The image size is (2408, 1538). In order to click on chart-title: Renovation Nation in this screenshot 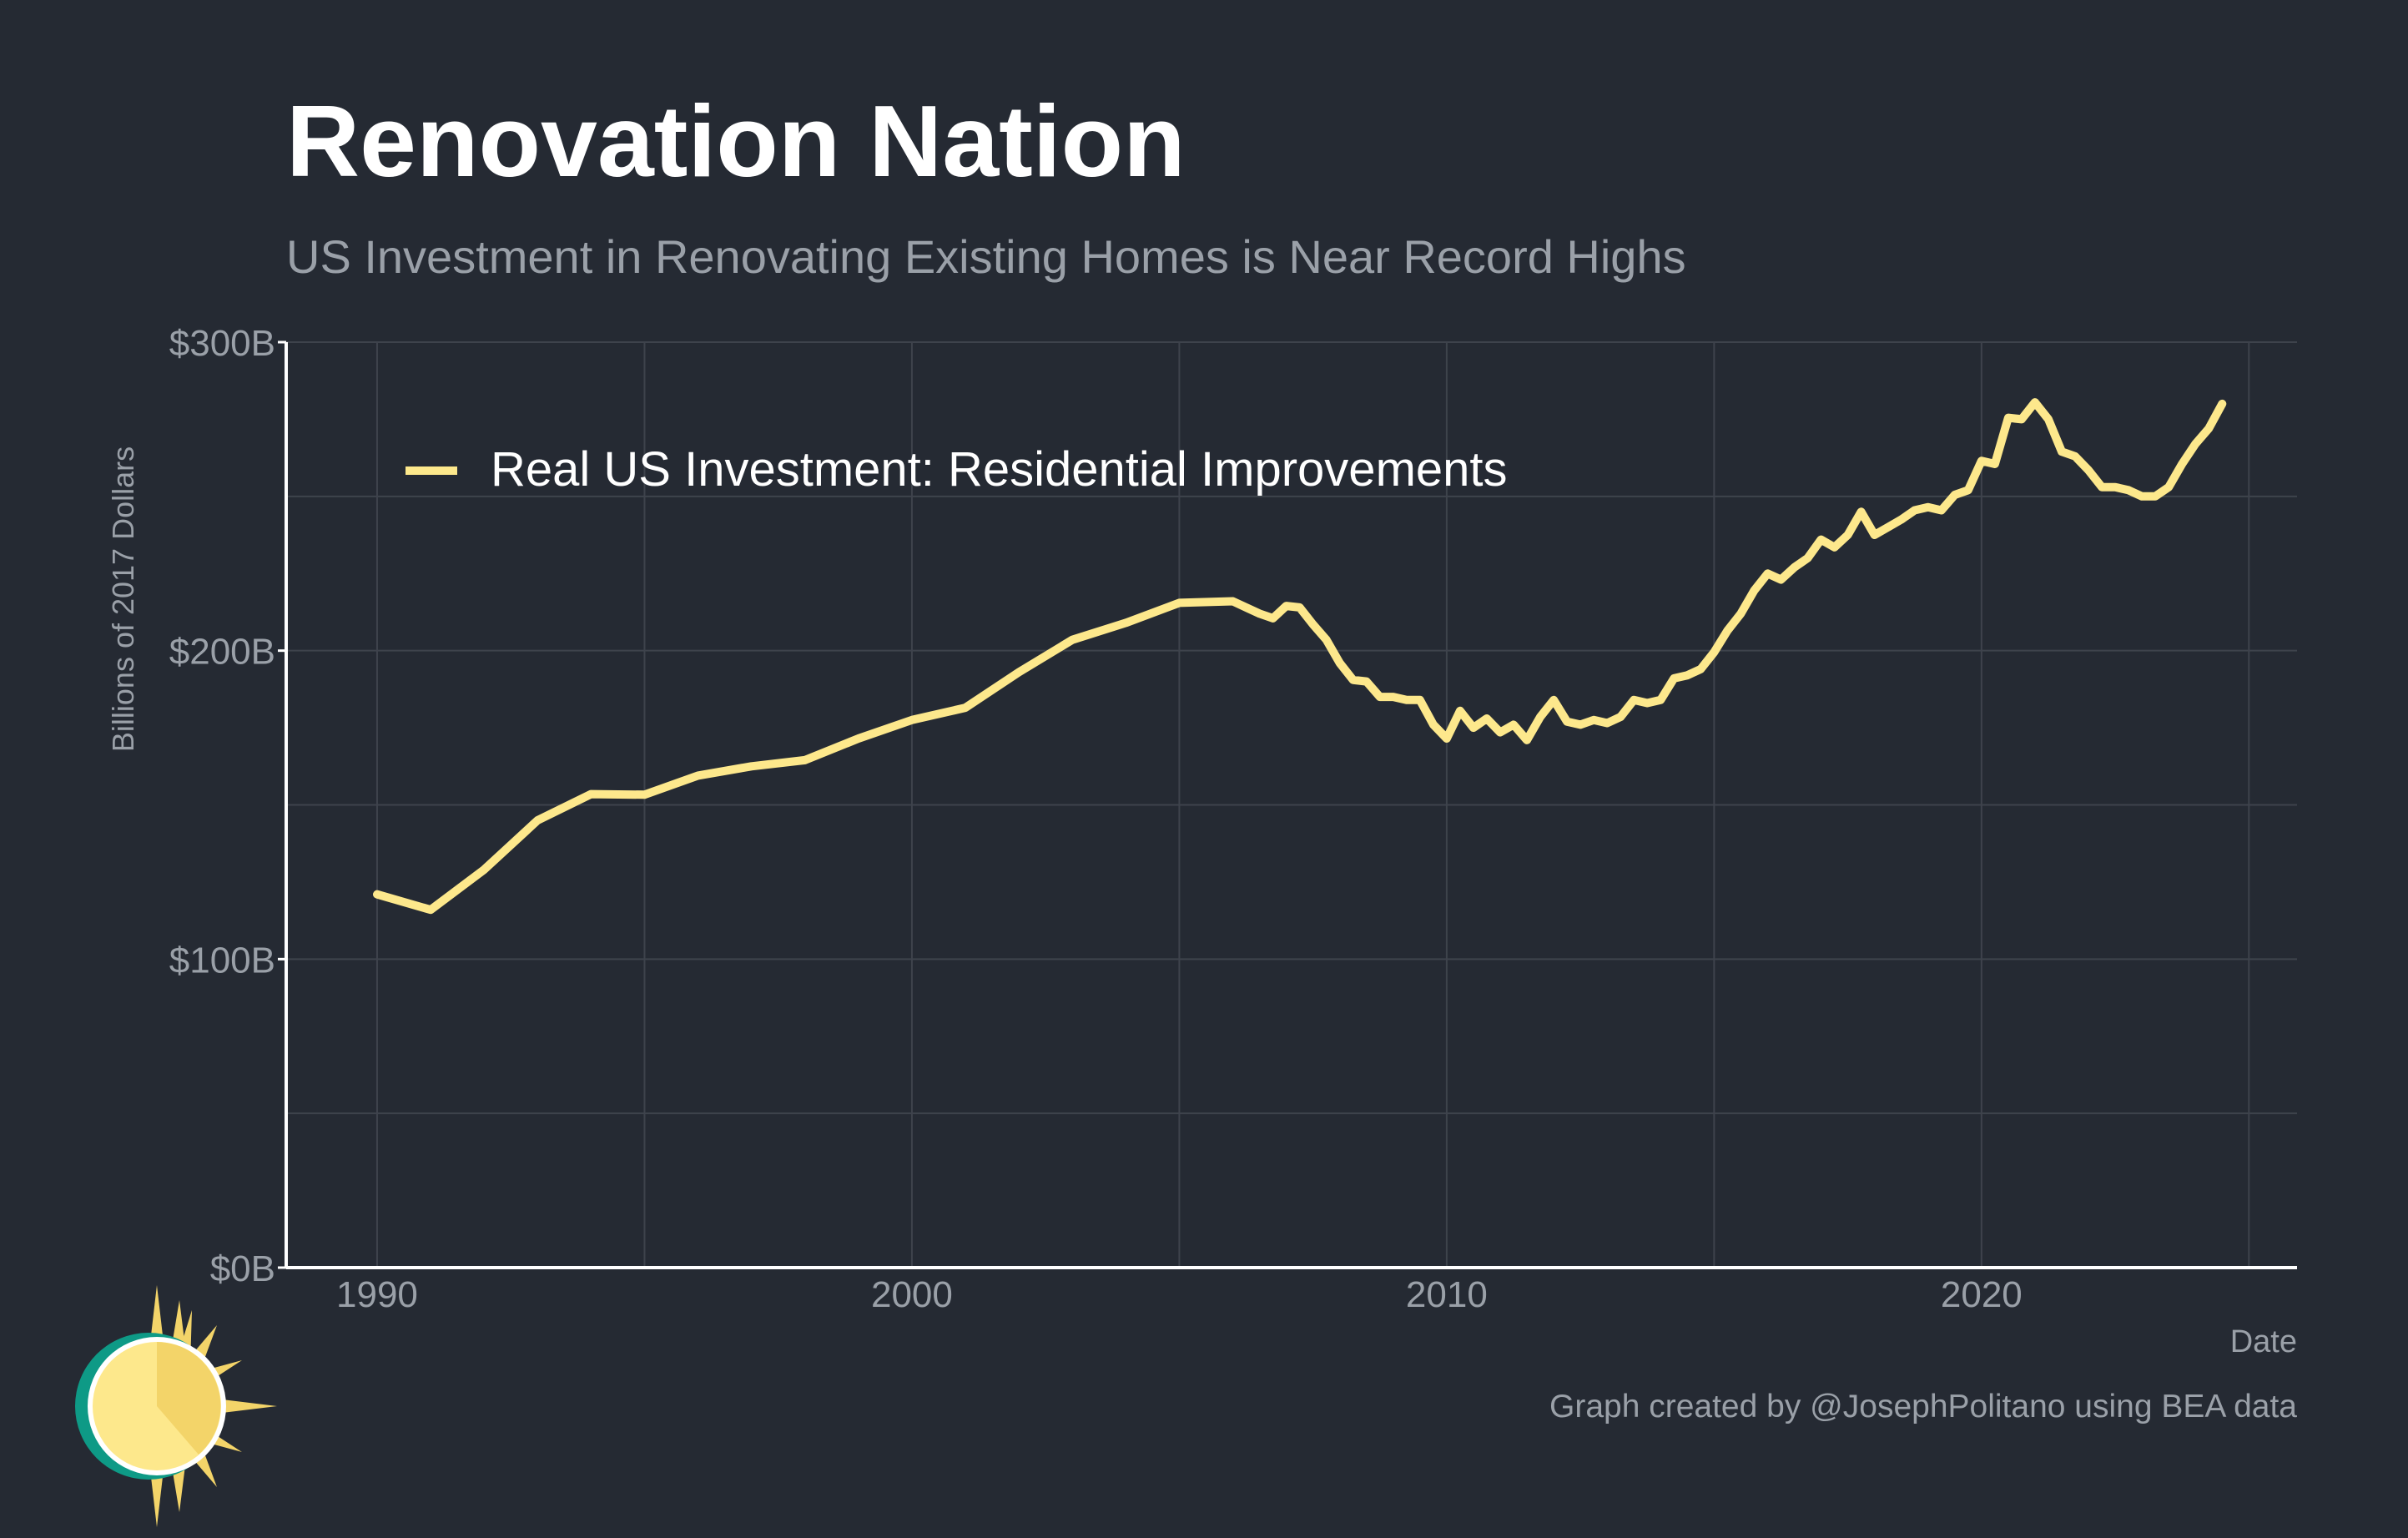, I will do `click(736, 141)`.